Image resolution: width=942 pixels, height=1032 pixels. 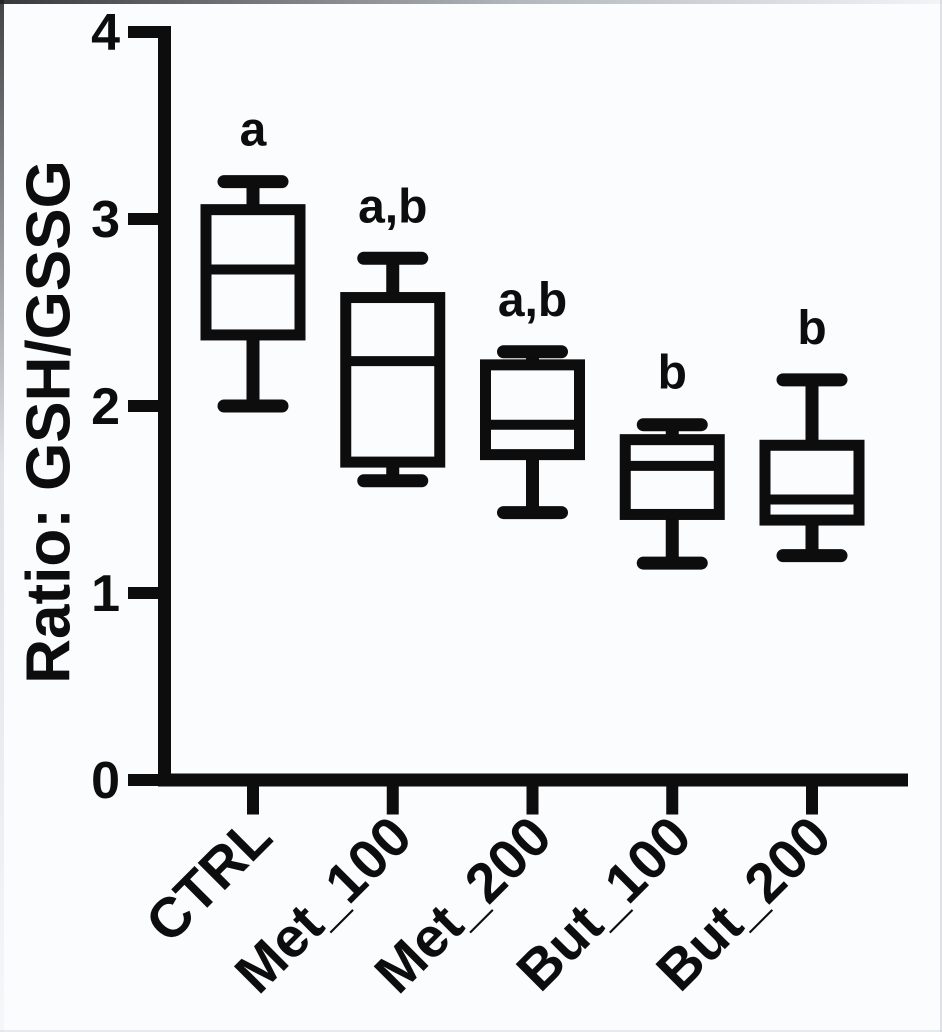 What do you see at coordinates (105, 220) in the screenshot?
I see `y-tick-label: 3` at bounding box center [105, 220].